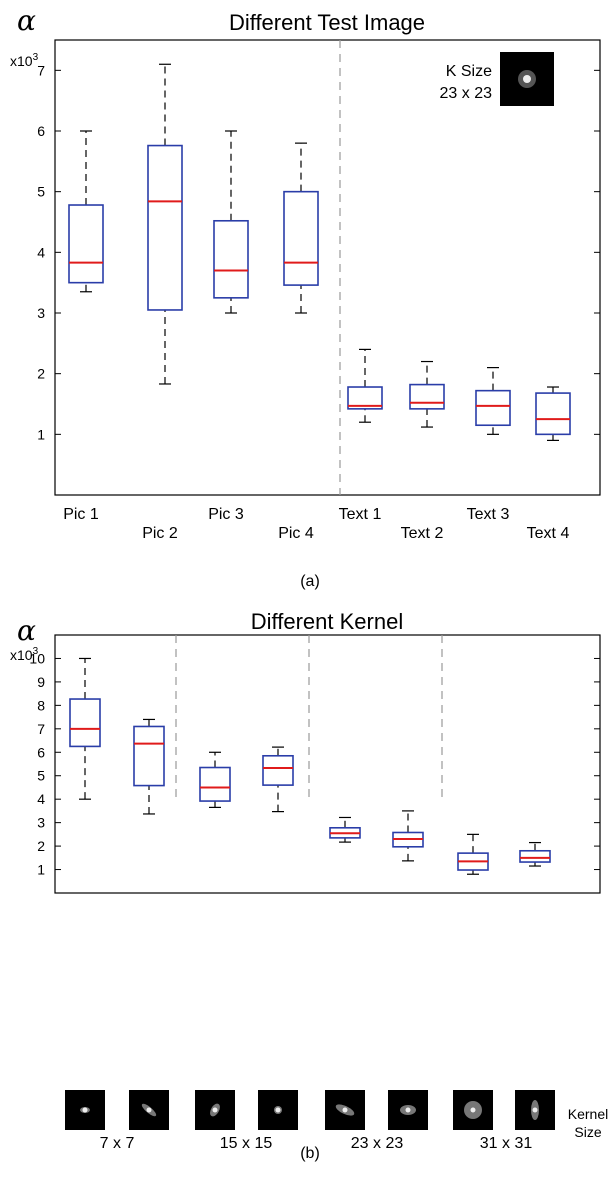 Image resolution: width=616 pixels, height=1182 pixels. Describe the element at coordinates (506, 1143) in the screenshot. I see `group-label: 31 x 31` at that location.